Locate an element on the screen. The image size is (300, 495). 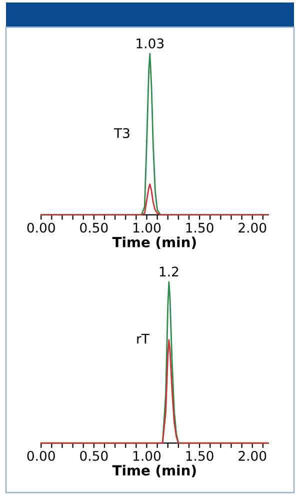
annotation: rT is located at coordinates (143, 339).